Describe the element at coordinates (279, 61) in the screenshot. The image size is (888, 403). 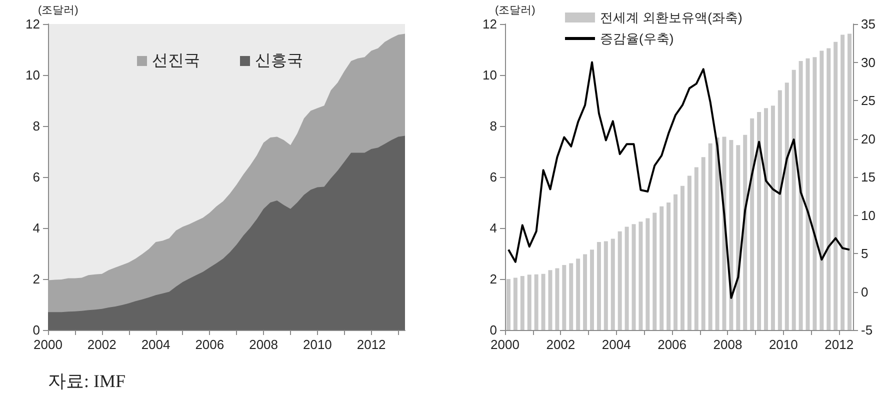
I see `legend-label: 신흥국` at that location.